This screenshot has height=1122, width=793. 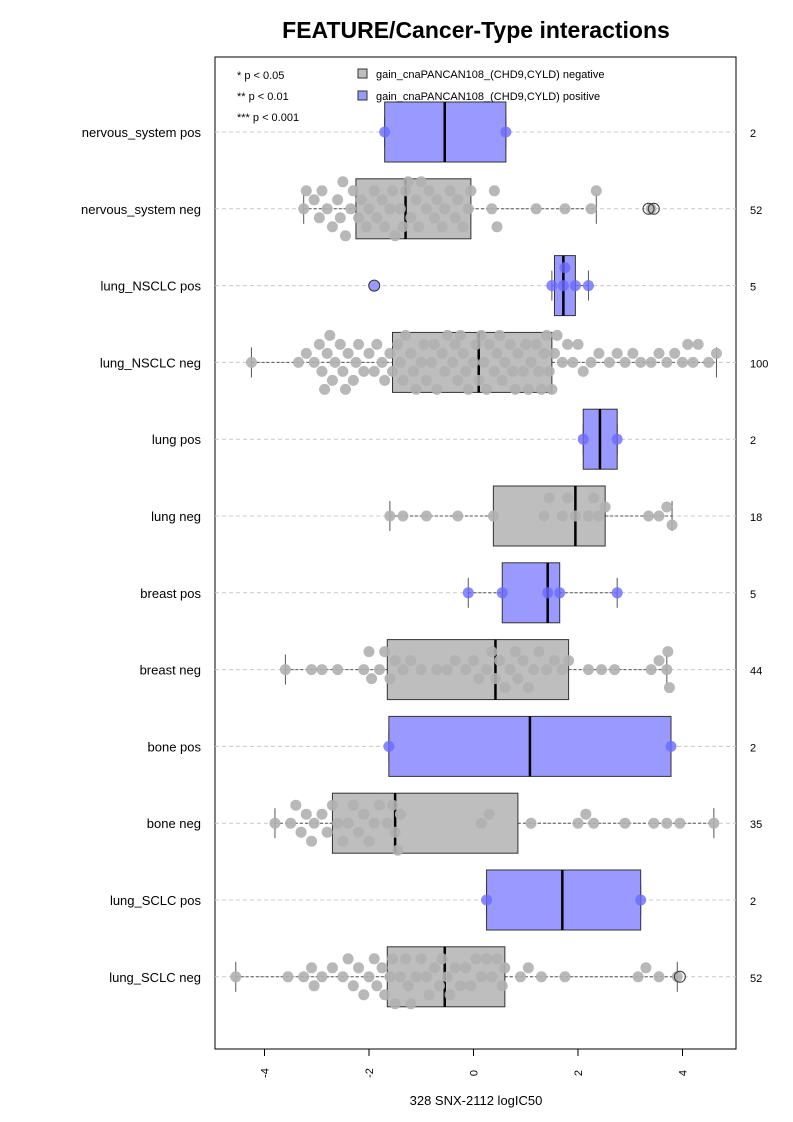 I want to click on x-tick-label: 0, so click(x=475, y=1073).